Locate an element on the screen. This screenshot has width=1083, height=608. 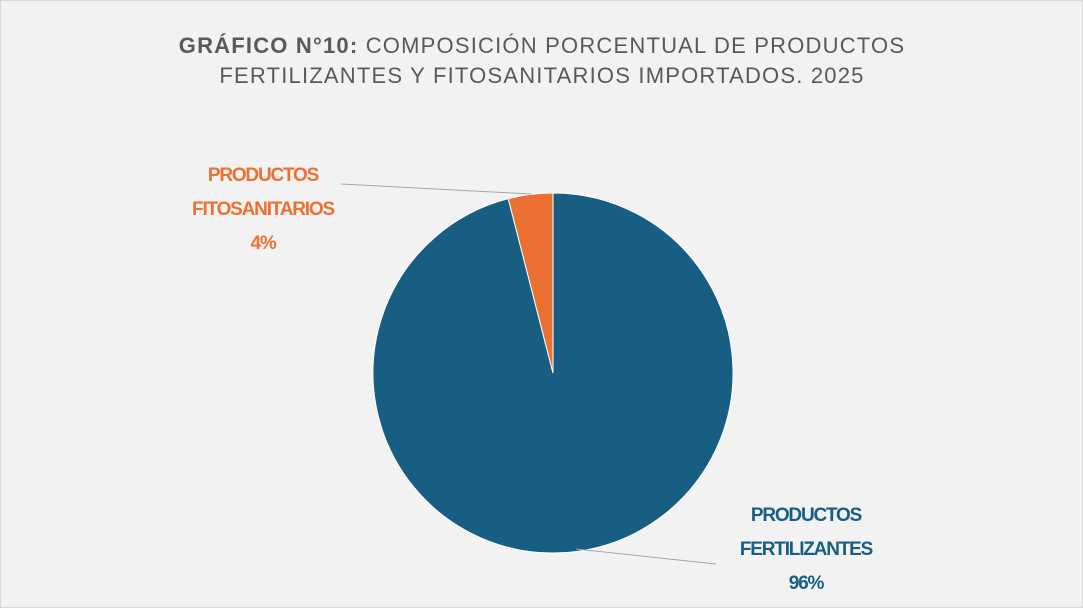
slice-value-label: 96% is located at coordinates (806, 583).